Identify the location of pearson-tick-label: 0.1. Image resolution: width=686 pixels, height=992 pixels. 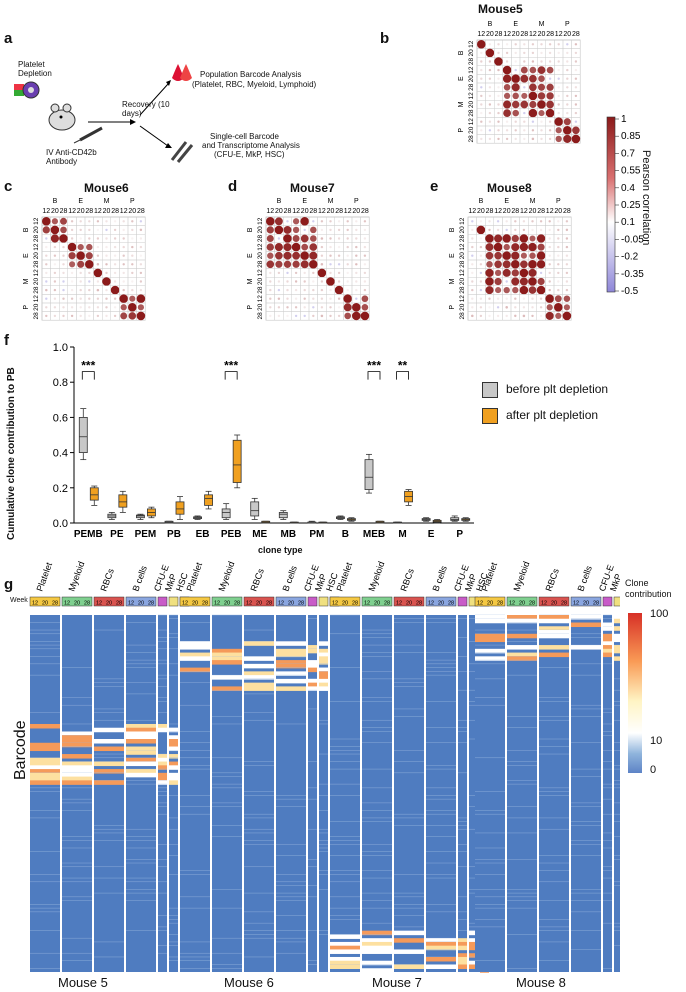
(628, 222).